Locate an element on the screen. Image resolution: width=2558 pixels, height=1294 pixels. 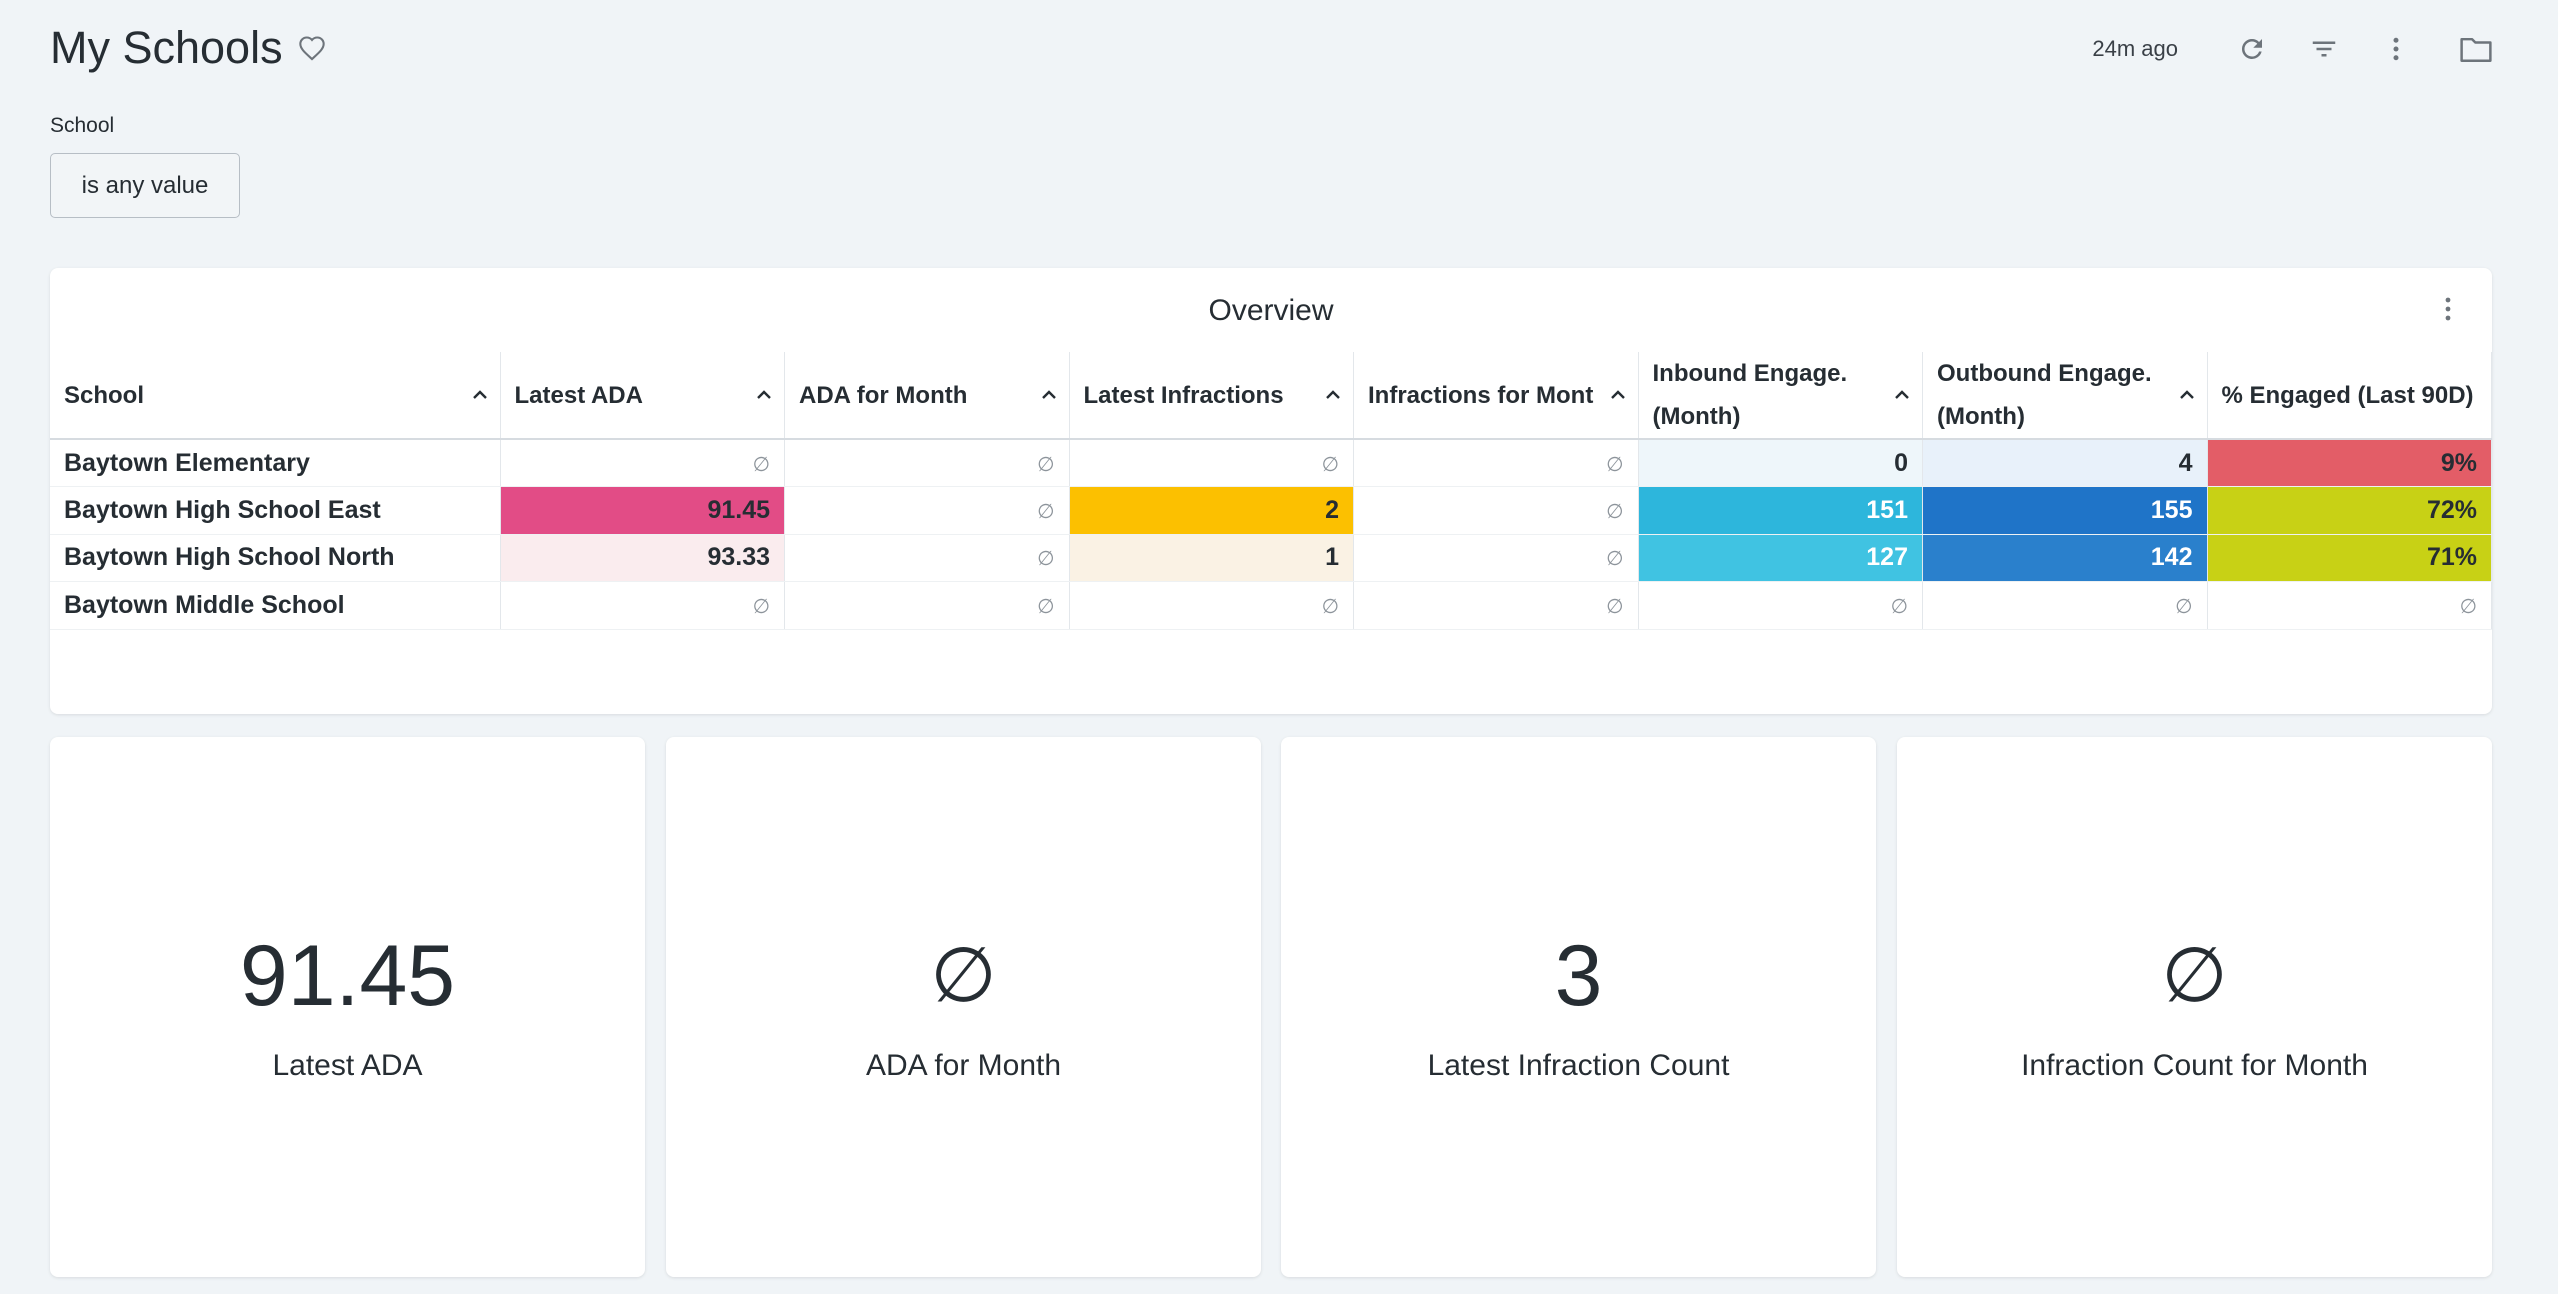
folder-icon is located at coordinates (2476, 49).